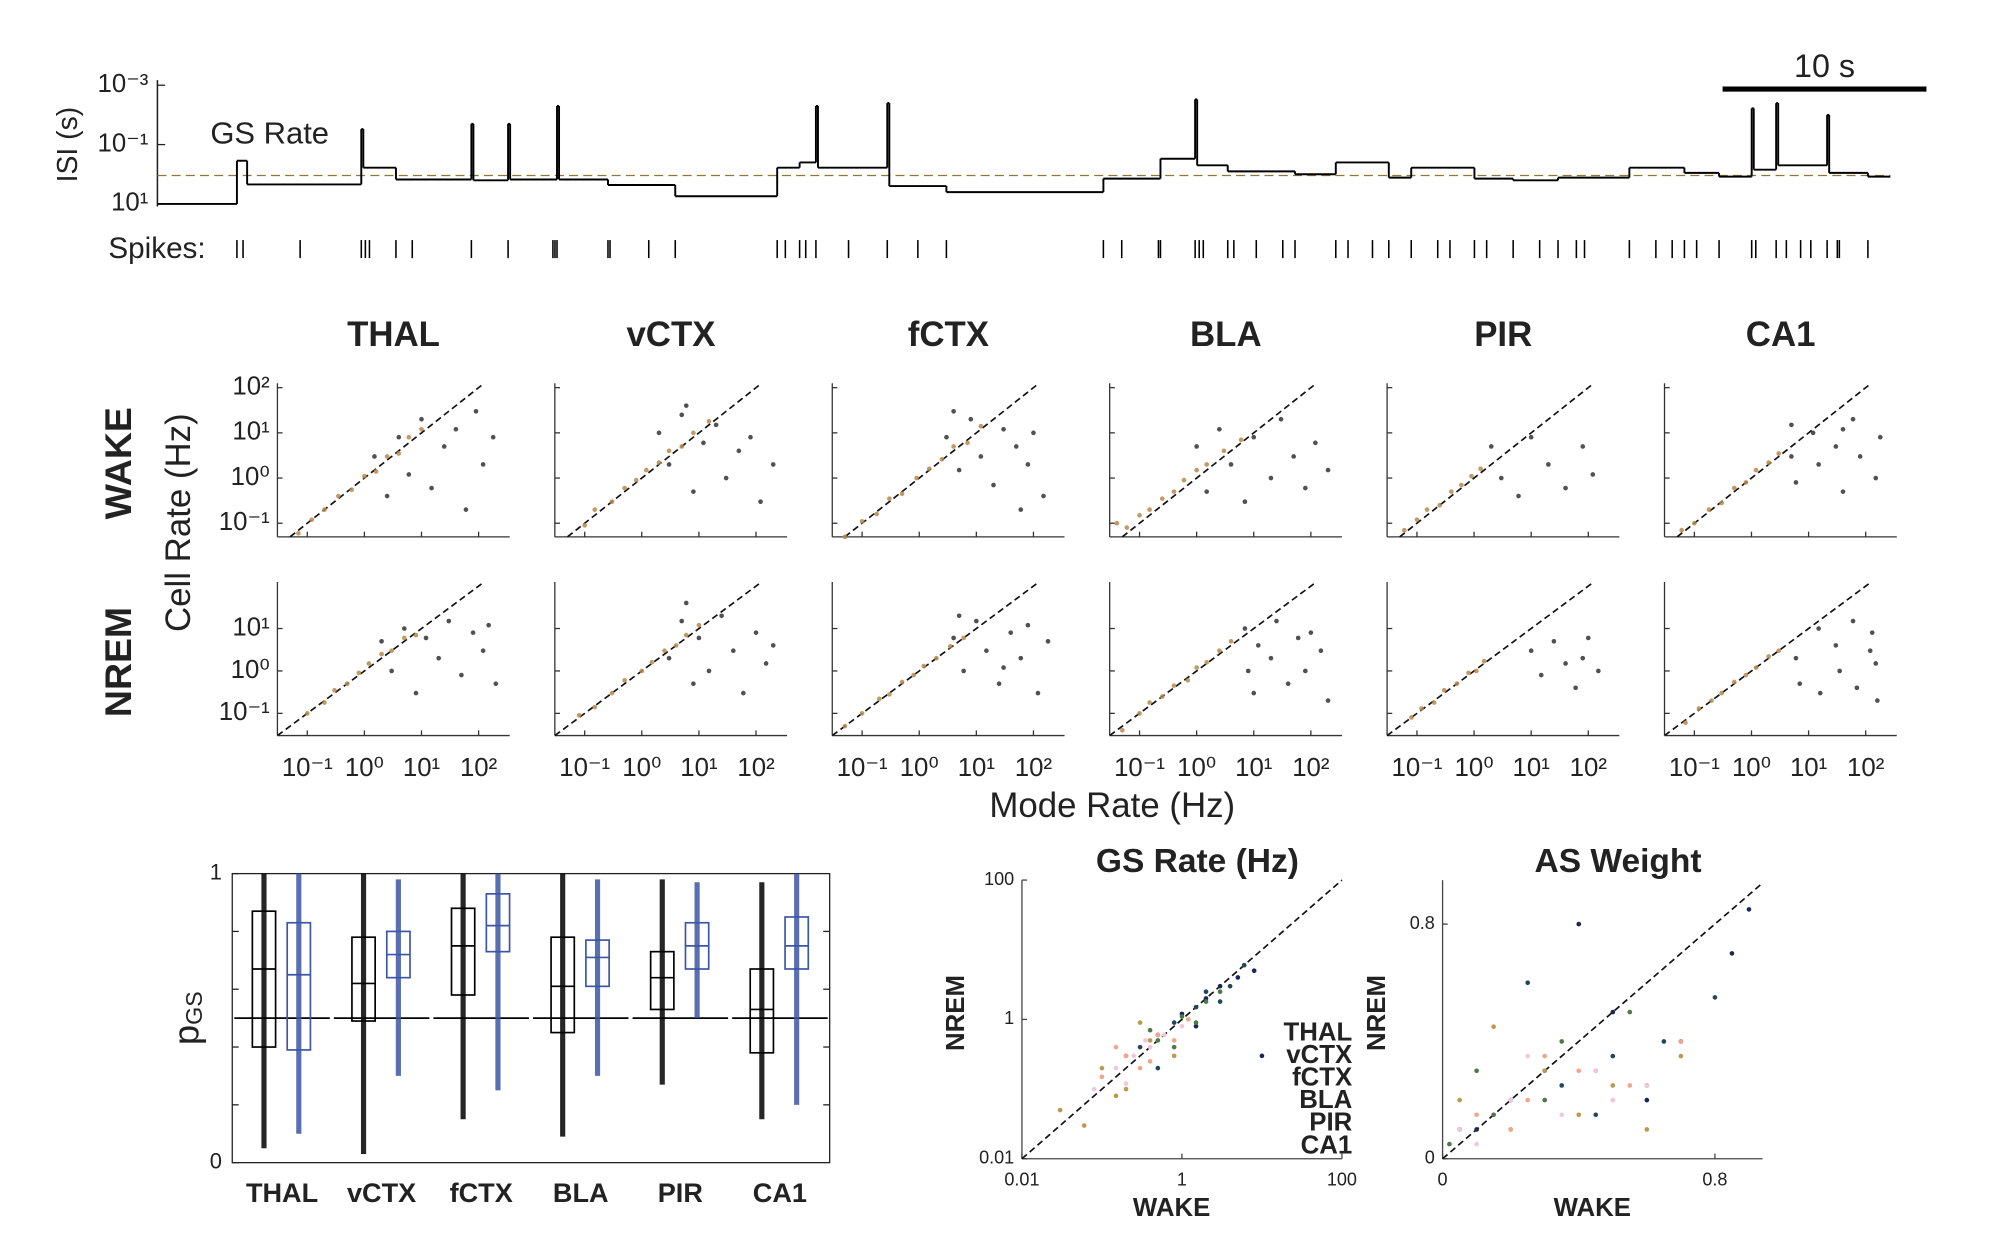 Image resolution: width=2000 pixels, height=1244 pixels. Describe the element at coordinates (581, 1192) in the screenshot. I see `x-tick-label: BLA` at that location.